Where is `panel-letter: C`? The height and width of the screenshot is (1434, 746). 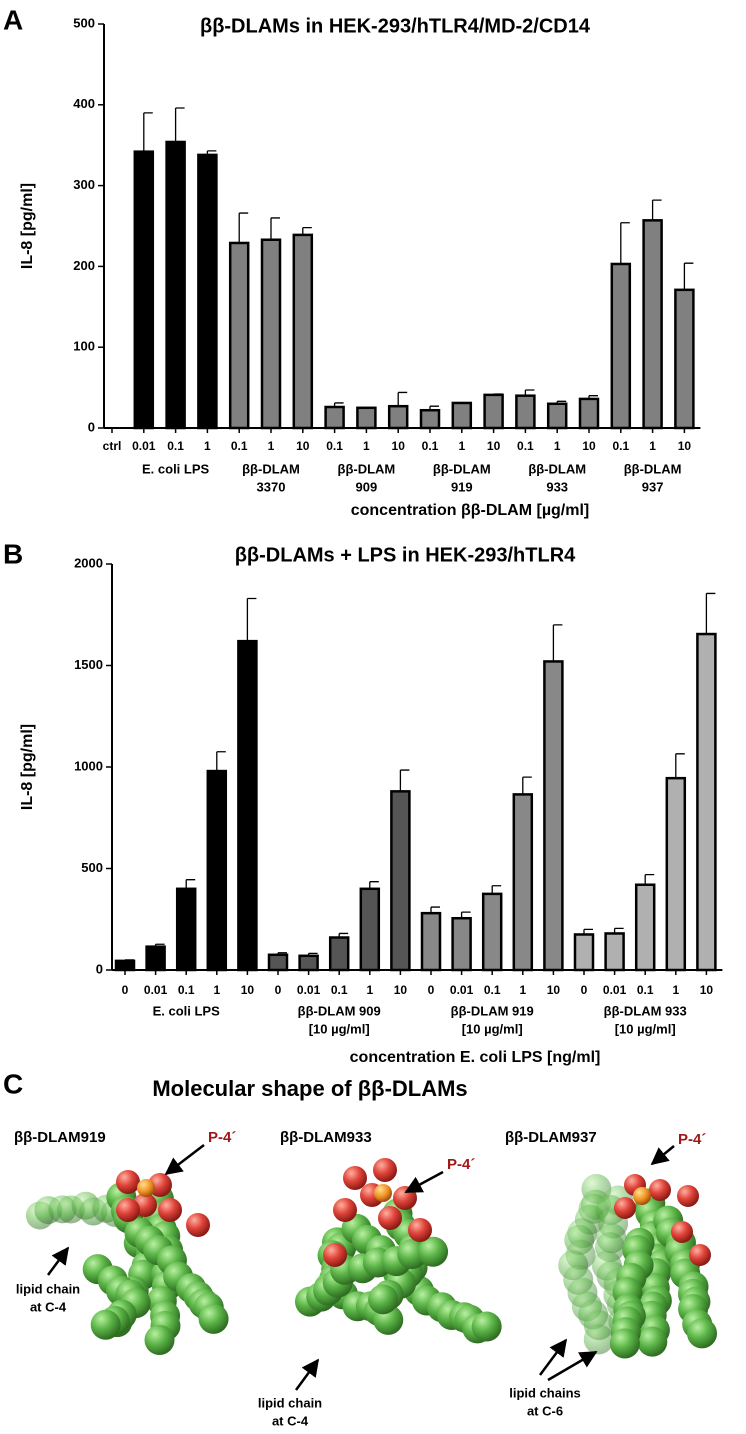 panel-letter: C is located at coordinates (13, 1083).